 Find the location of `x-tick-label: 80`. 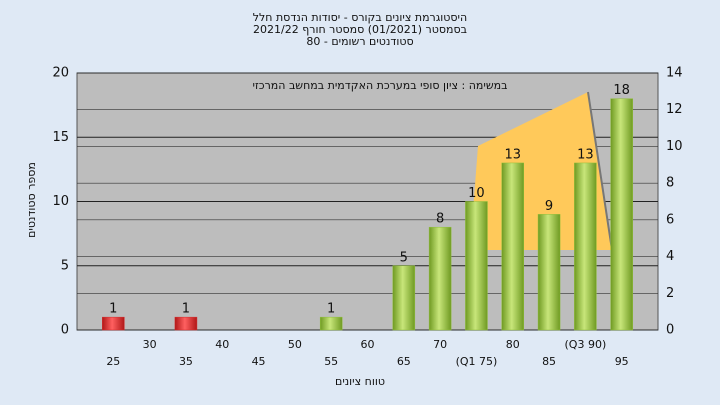

x-tick-label: 80 is located at coordinates (513, 344).